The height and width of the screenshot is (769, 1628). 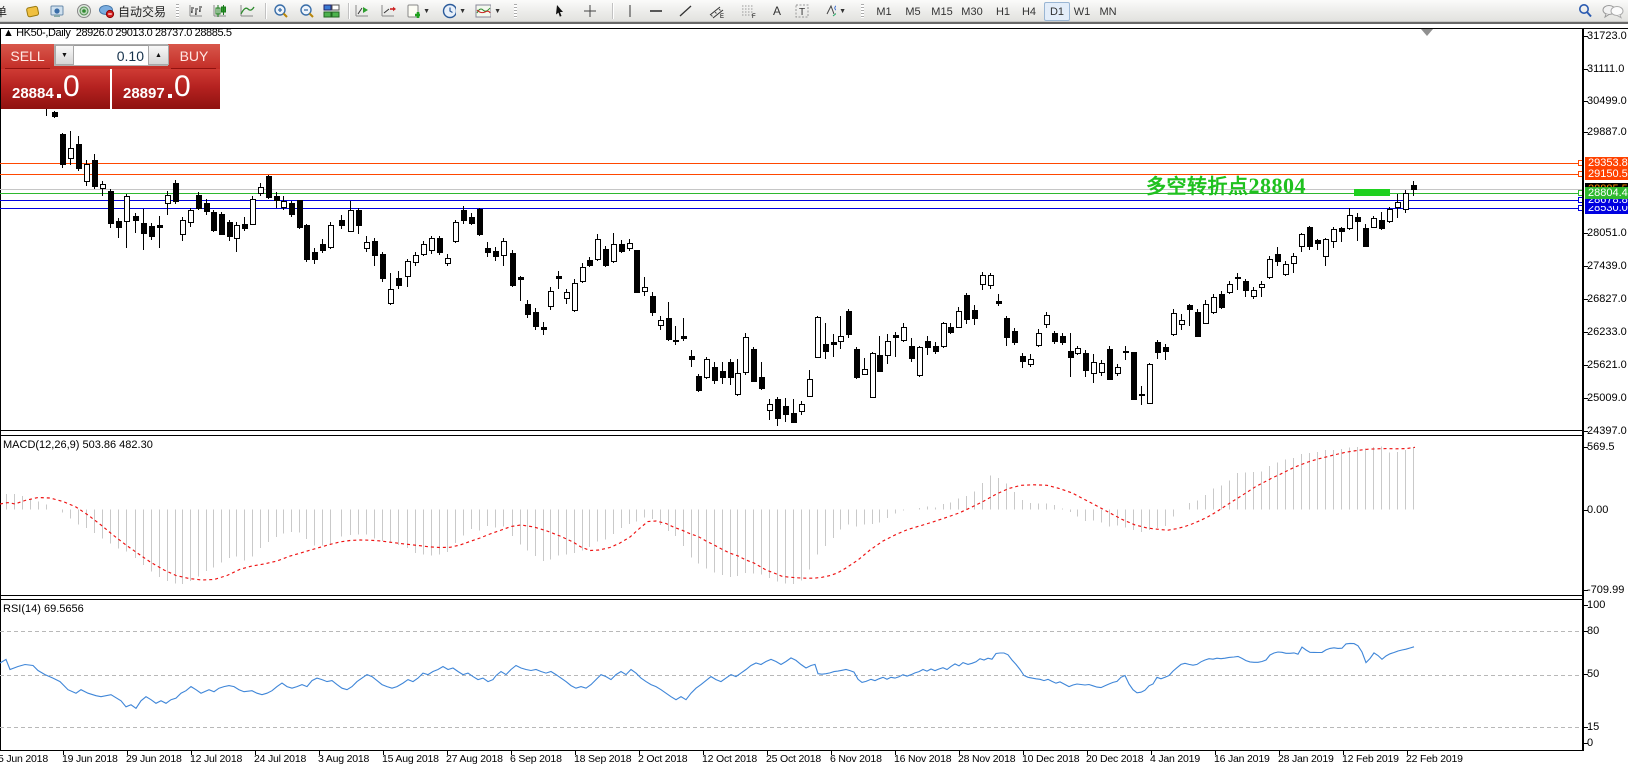 I want to click on svg-text: 多空转折点28804, so click(x=1226, y=185).